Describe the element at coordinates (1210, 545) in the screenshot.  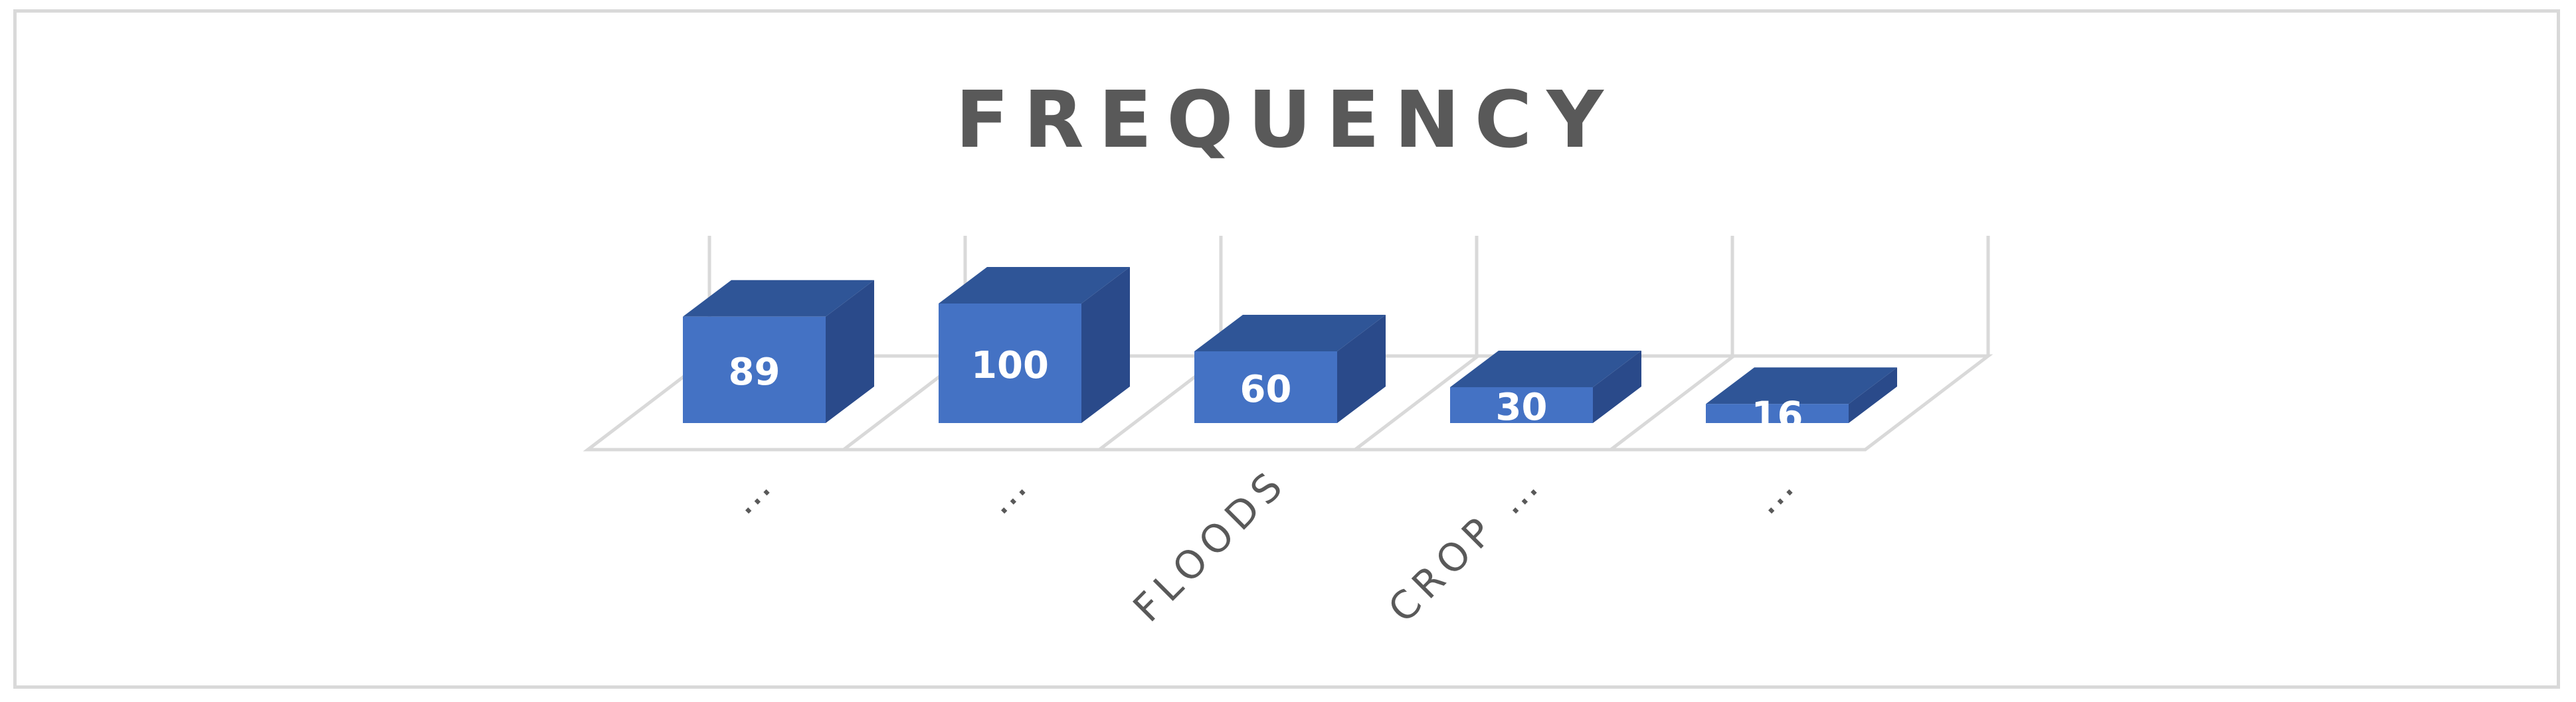
I see `x-tick-label: FLOODS` at that location.